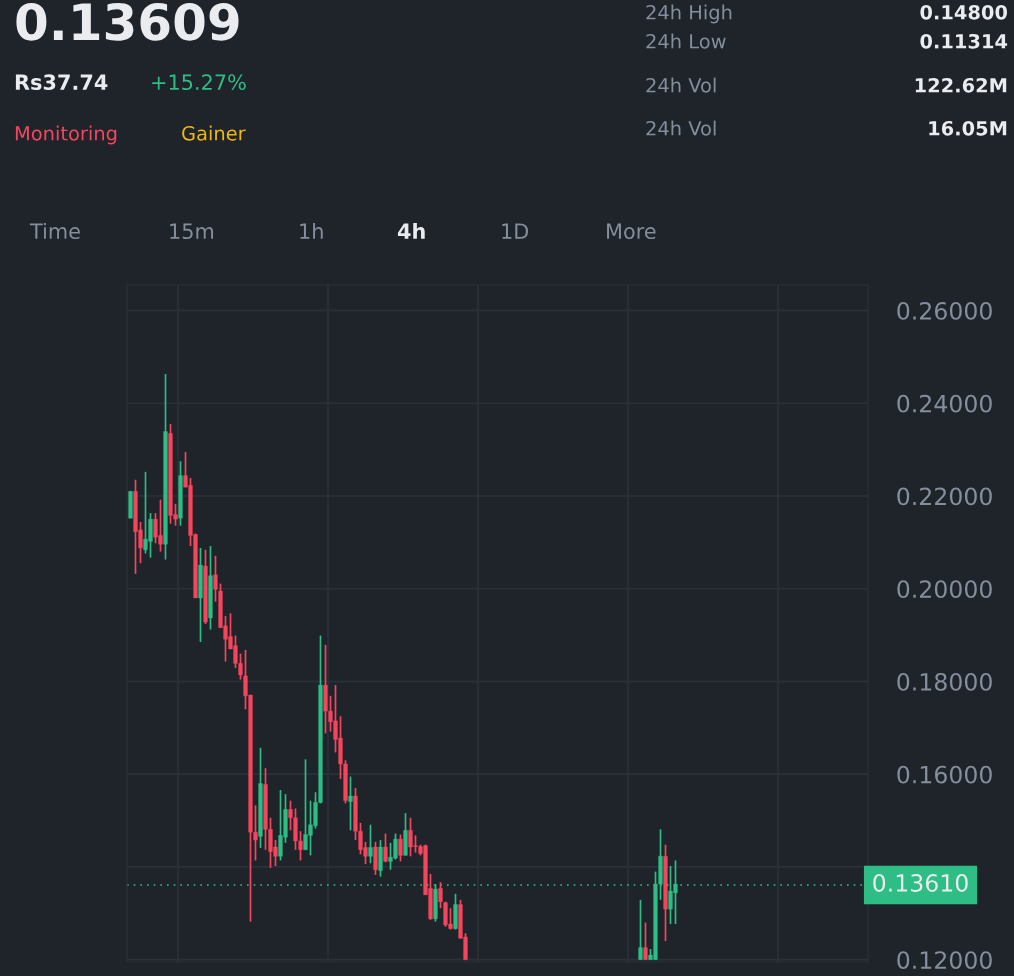 The height and width of the screenshot is (976, 1014). Describe the element at coordinates (944, 496) in the screenshot. I see `y-tick-label: 0.22000` at that location.